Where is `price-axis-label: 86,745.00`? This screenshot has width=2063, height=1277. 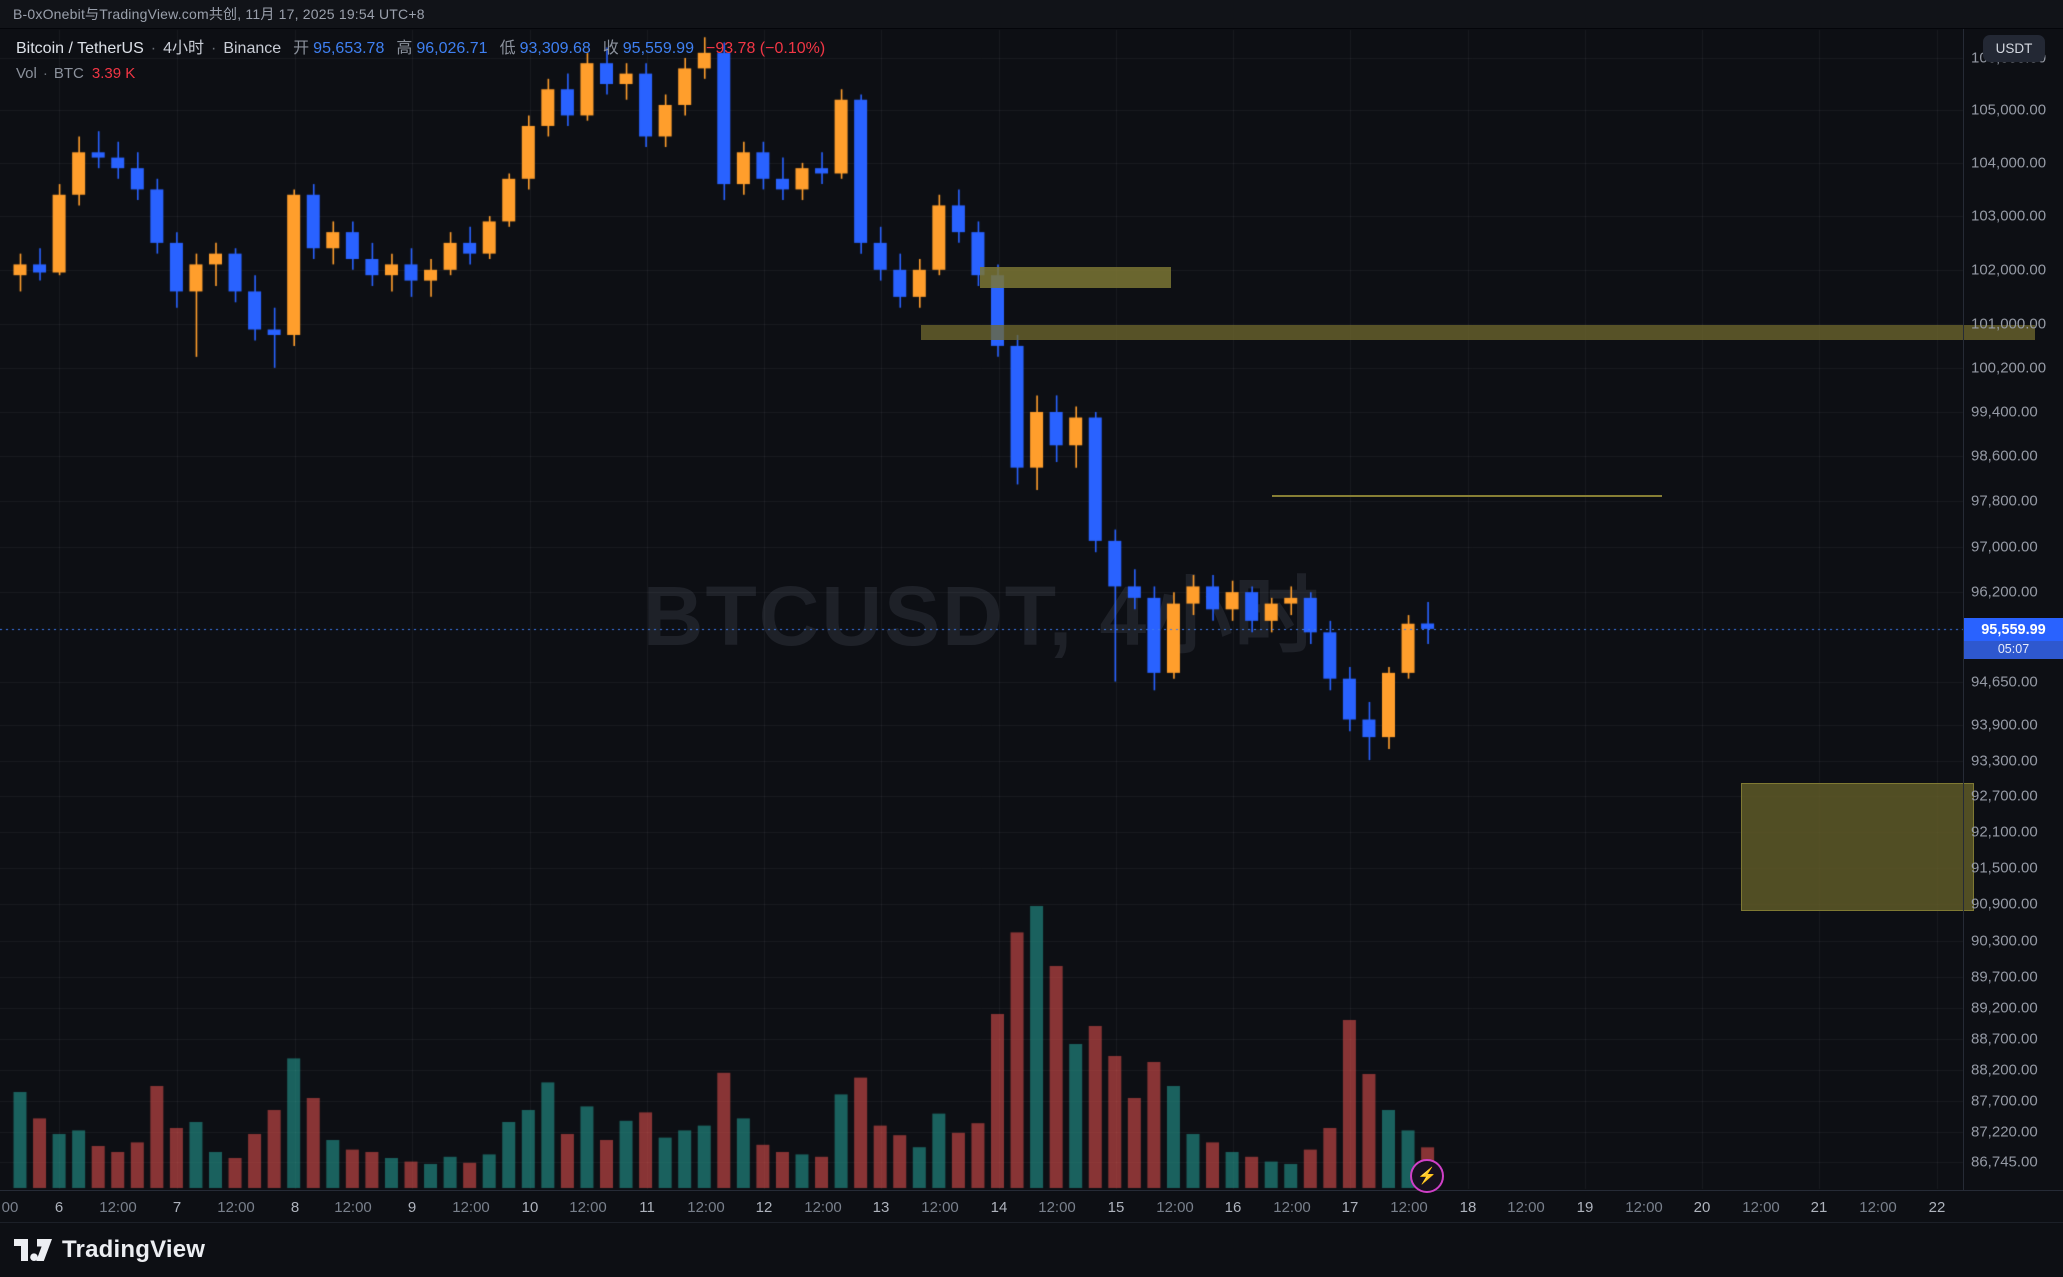 price-axis-label: 86,745.00 is located at coordinates (2004, 1162).